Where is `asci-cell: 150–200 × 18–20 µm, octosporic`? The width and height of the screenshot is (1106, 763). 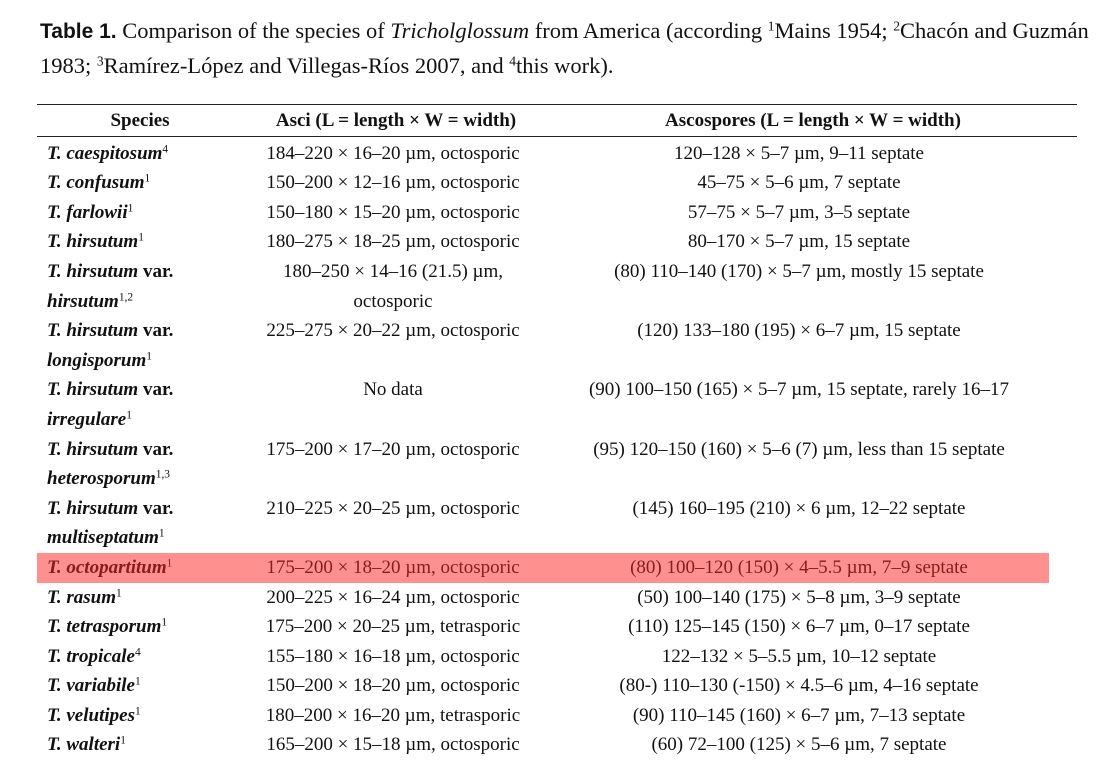
asci-cell: 150–200 × 18–20 µm, octosporic is located at coordinates (393, 686).